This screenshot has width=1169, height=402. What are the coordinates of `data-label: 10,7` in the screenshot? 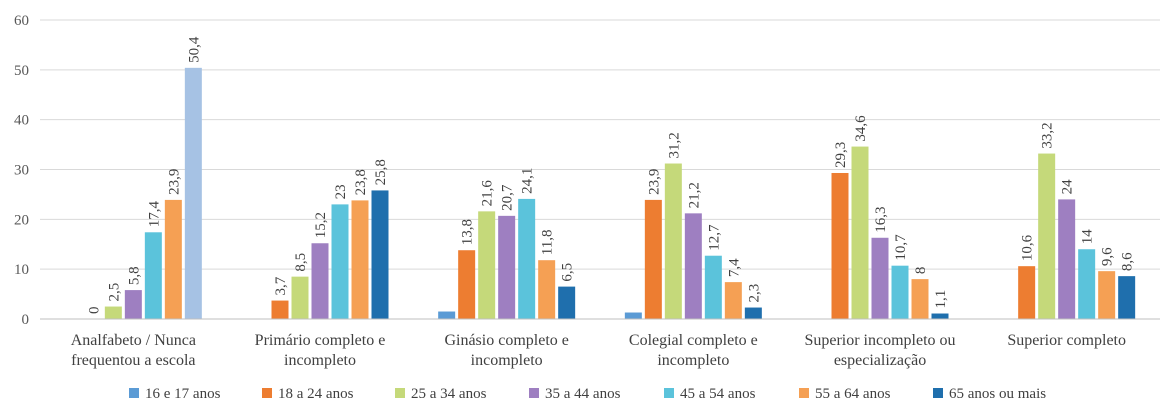 It's located at (901, 247).